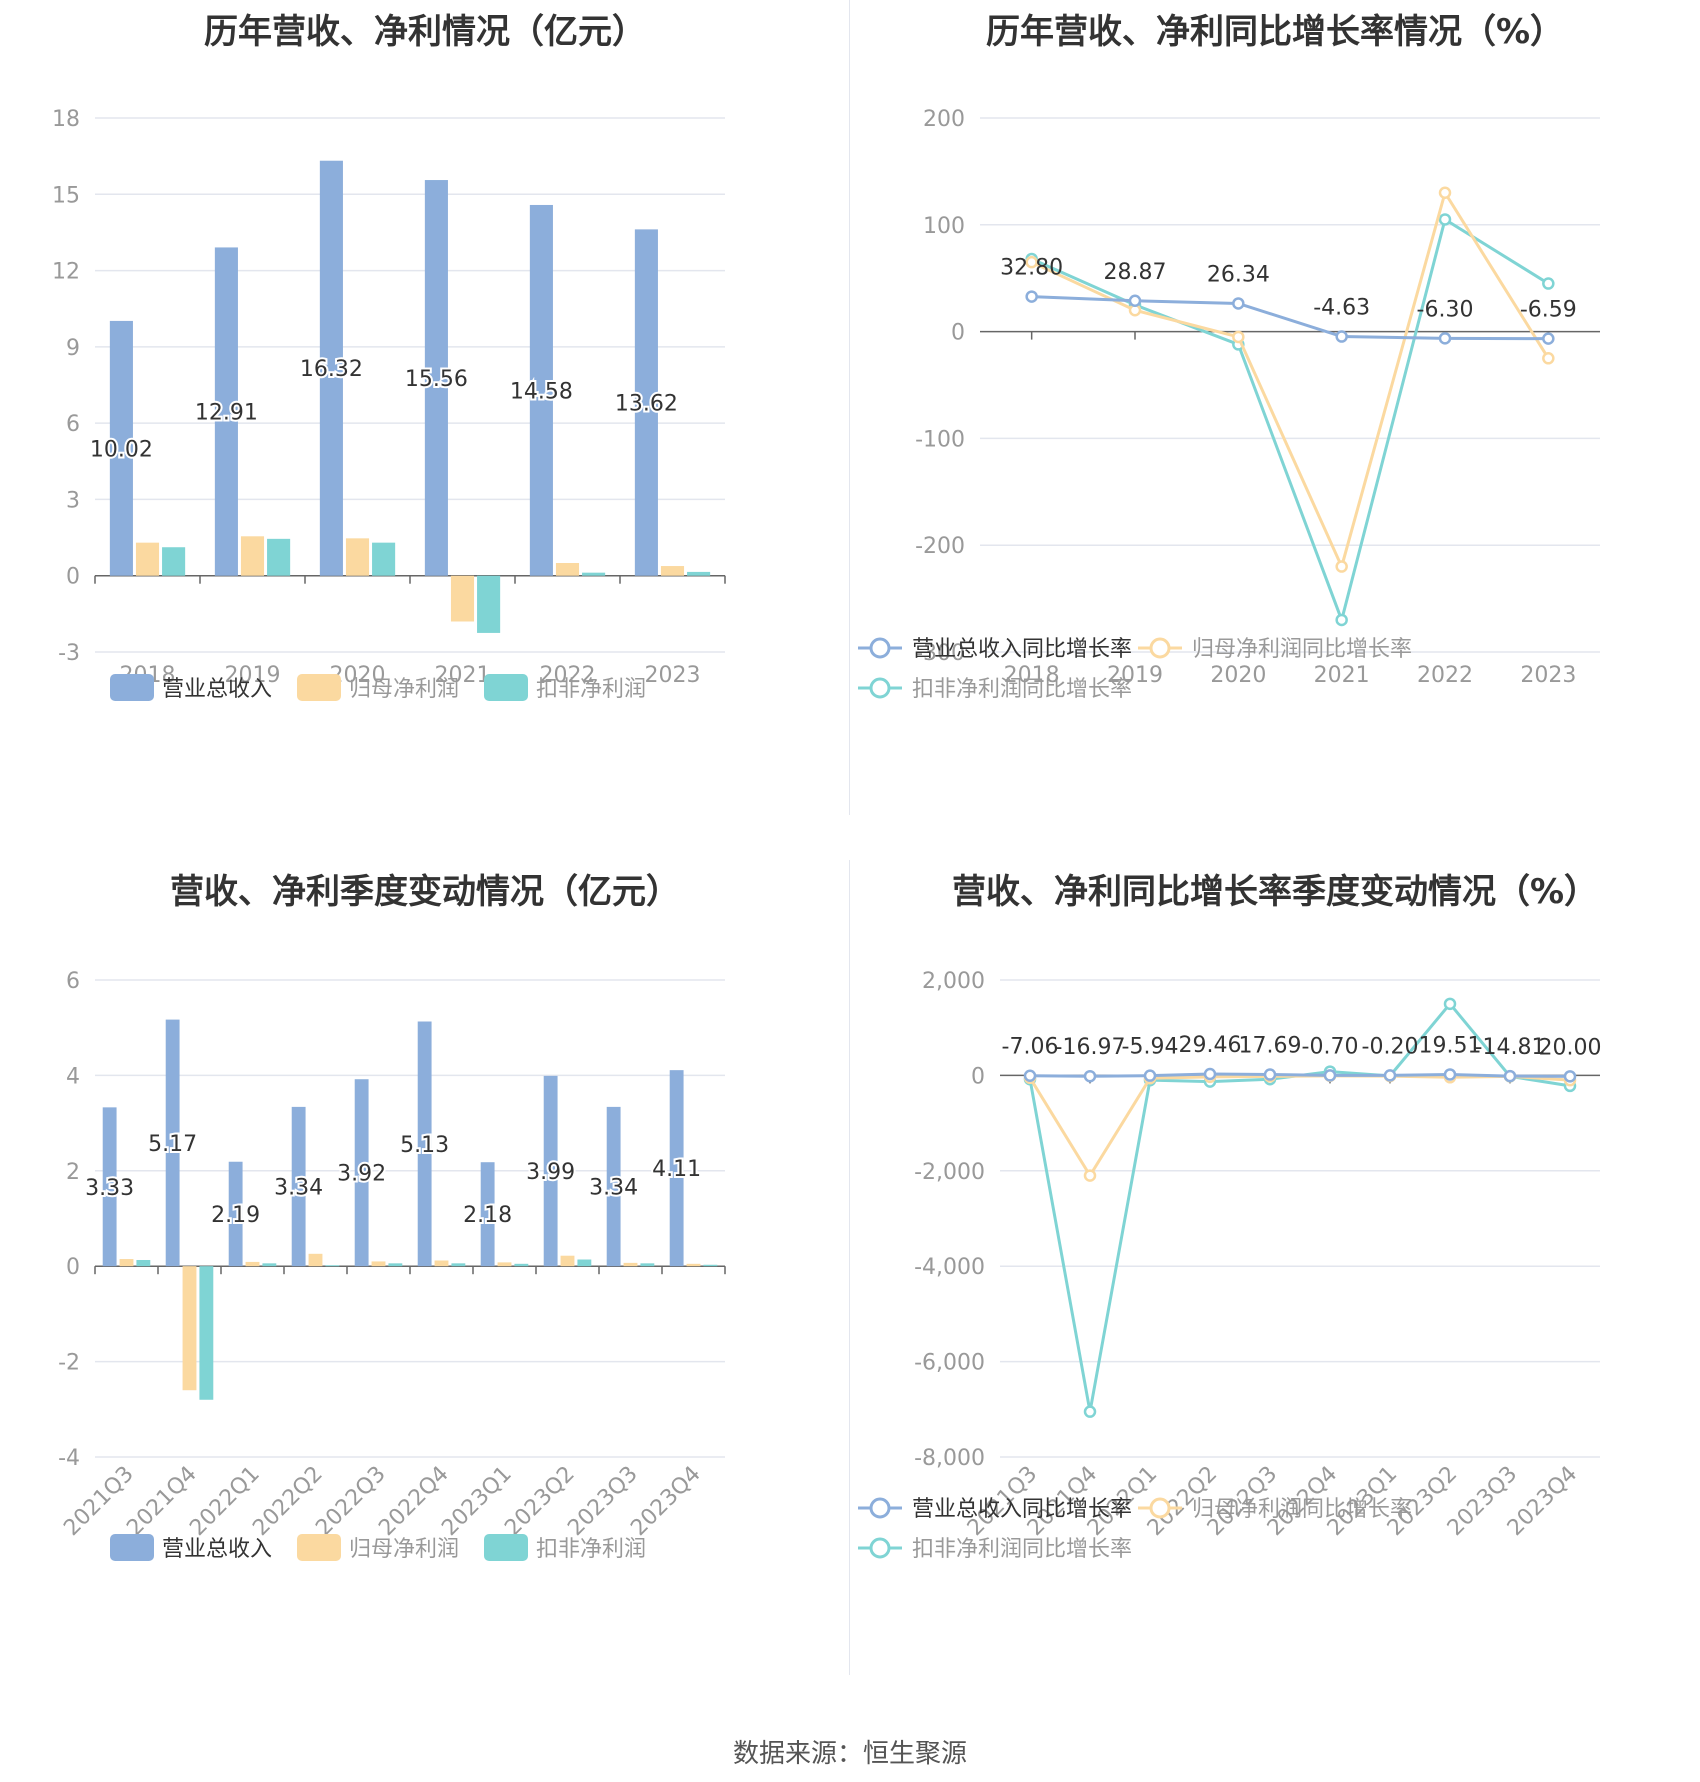  What do you see at coordinates (217, 1549) in the screenshot?
I see `legend-label: 营业总收入` at bounding box center [217, 1549].